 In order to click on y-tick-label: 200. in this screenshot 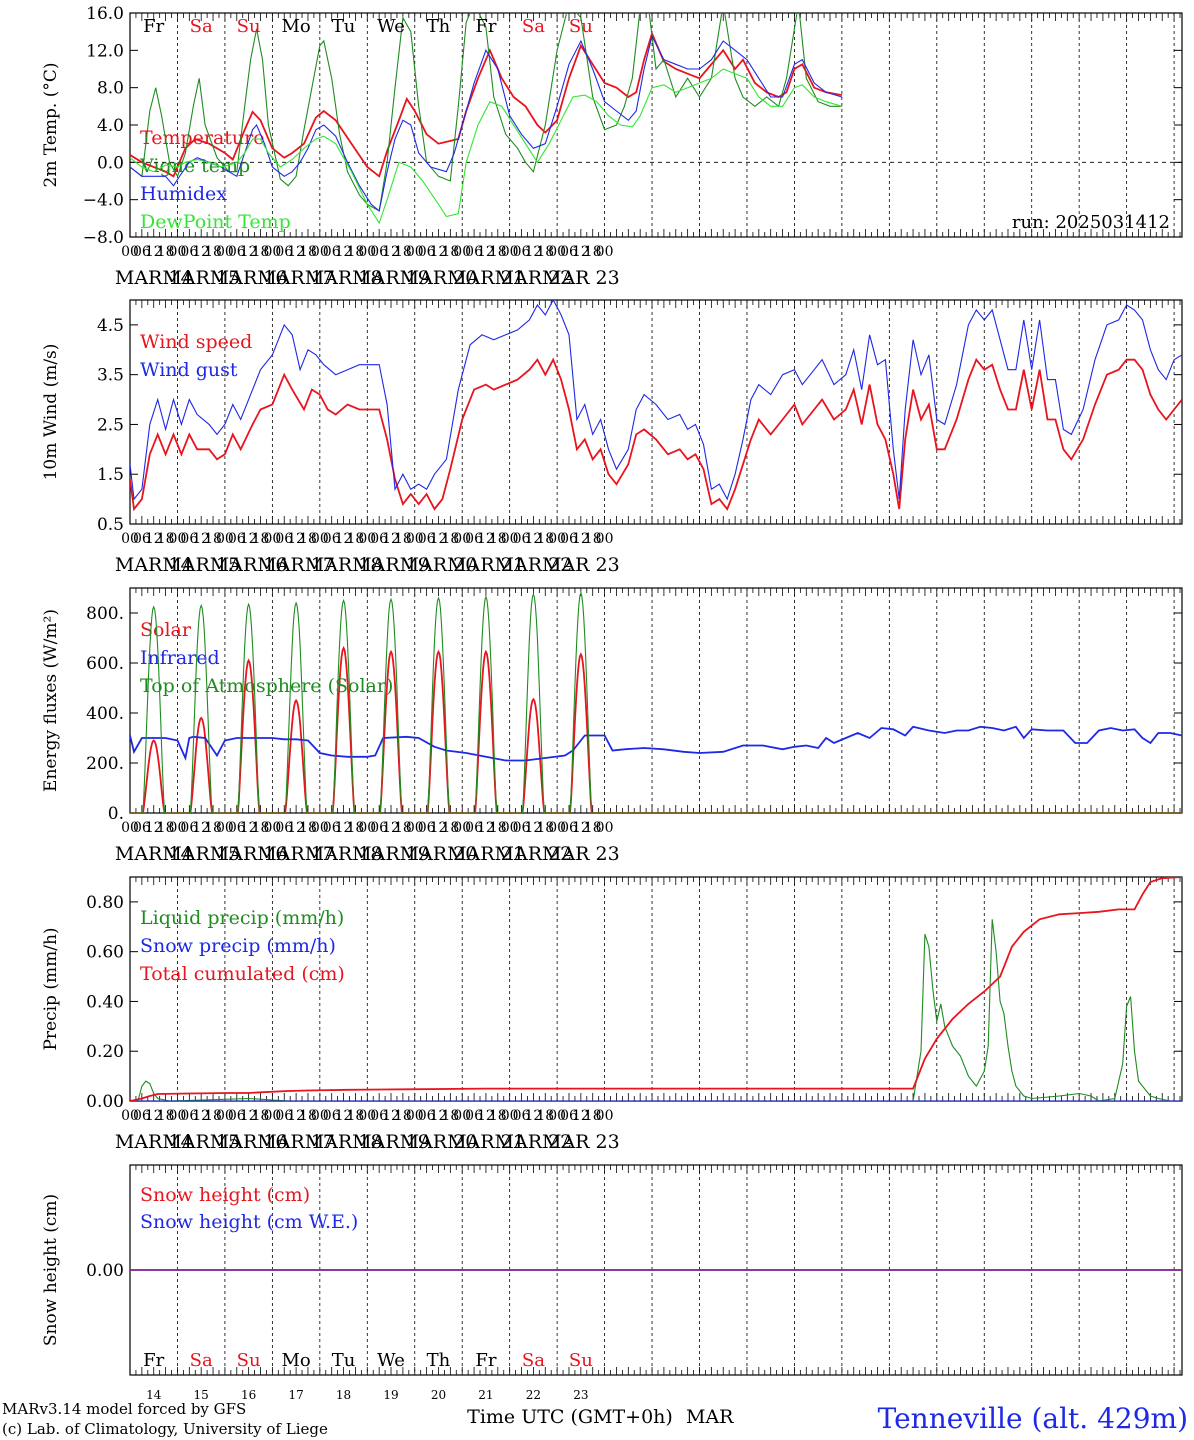, I will do `click(105, 764)`.